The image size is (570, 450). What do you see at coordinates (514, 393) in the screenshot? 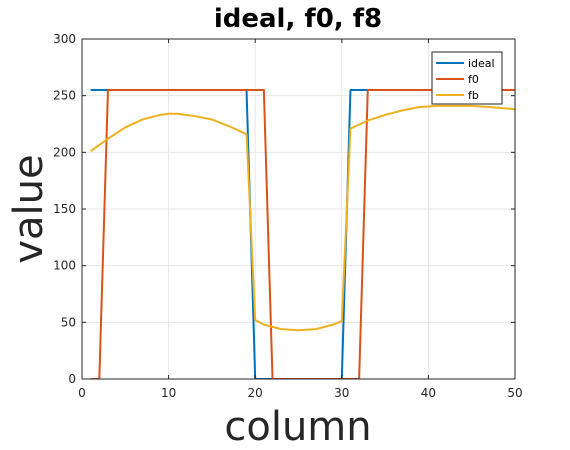
I see `x-tick-label: 50` at bounding box center [514, 393].